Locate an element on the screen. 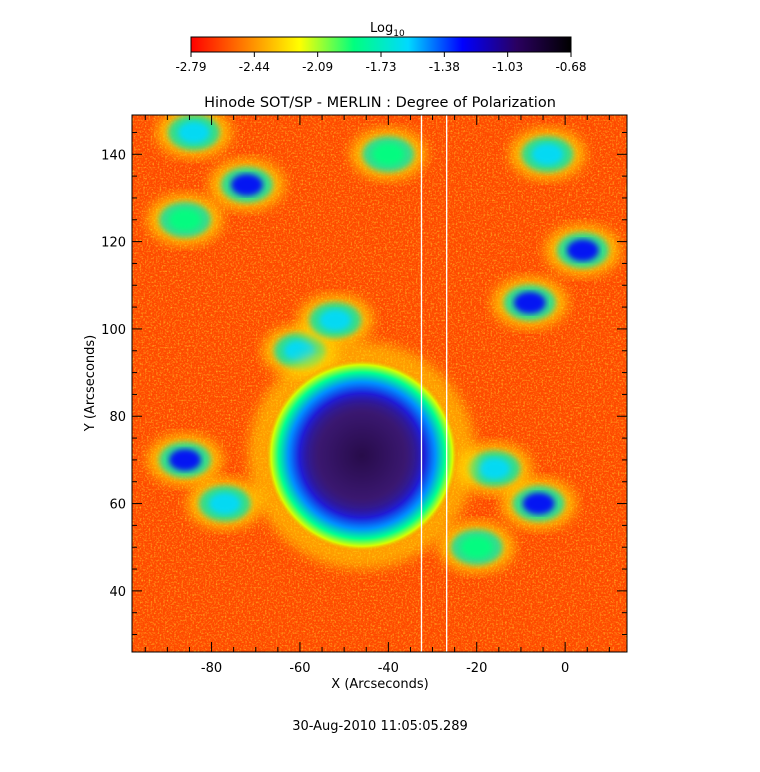  colorbar-gradient is located at coordinates (381, 44).